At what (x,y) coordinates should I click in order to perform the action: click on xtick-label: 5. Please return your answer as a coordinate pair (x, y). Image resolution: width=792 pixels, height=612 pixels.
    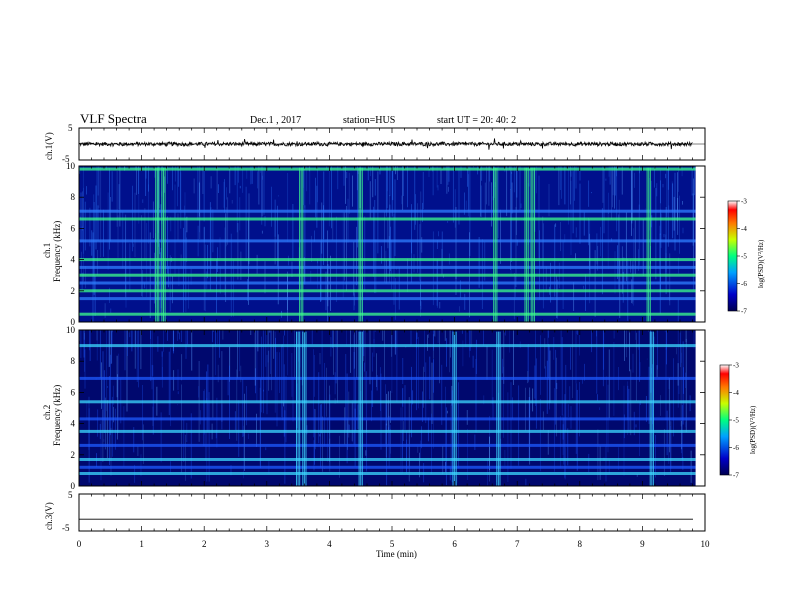
    Looking at the image, I should click on (392, 544).